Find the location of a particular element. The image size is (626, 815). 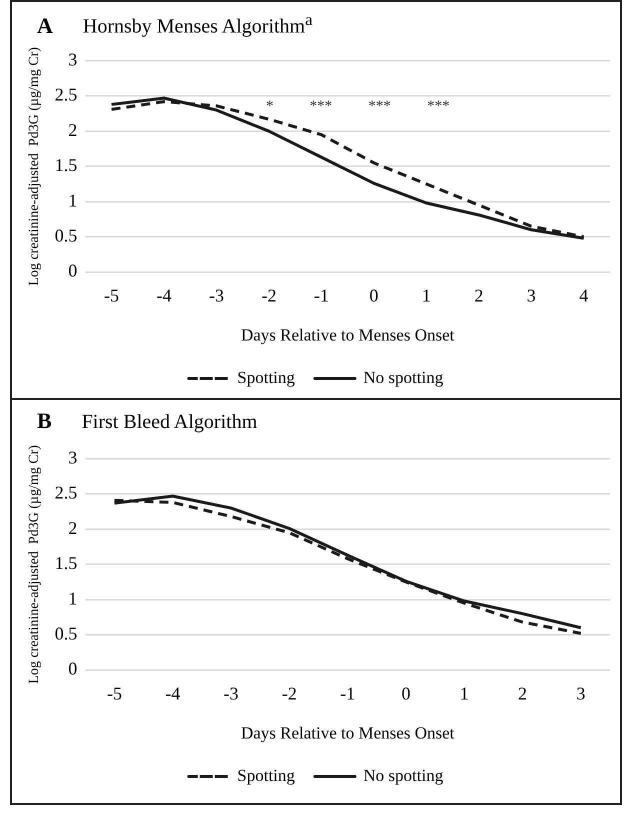

text: B is located at coordinates (44, 421).